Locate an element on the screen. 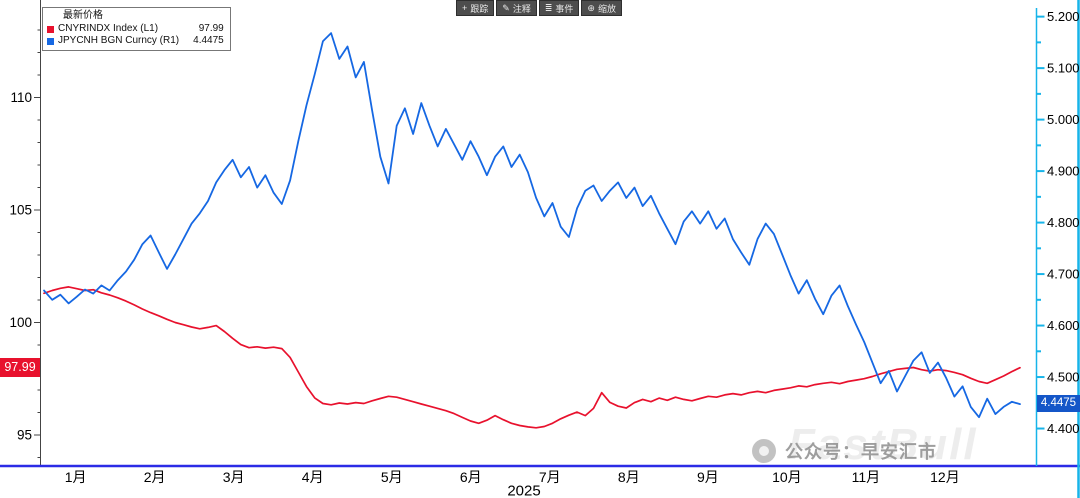 This screenshot has height=498, width=1080. legend-item-label: CNYRINDX Index (L1) is located at coordinates (108, 28).